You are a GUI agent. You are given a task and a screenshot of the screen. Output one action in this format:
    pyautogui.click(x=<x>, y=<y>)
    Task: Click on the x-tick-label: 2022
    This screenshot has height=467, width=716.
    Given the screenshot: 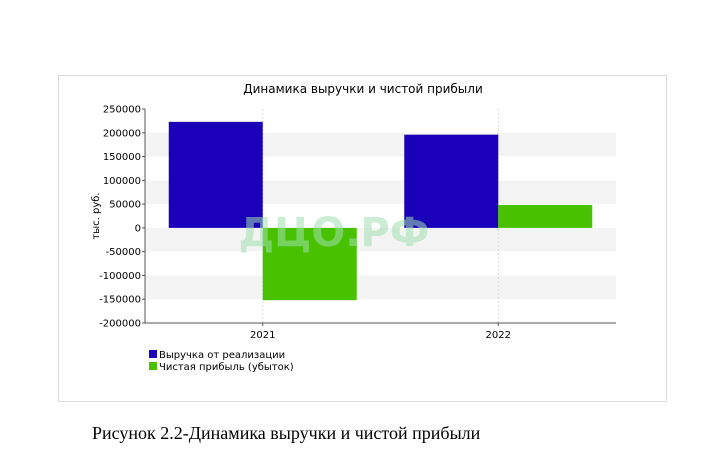 What is the action you would take?
    pyautogui.click(x=498, y=335)
    